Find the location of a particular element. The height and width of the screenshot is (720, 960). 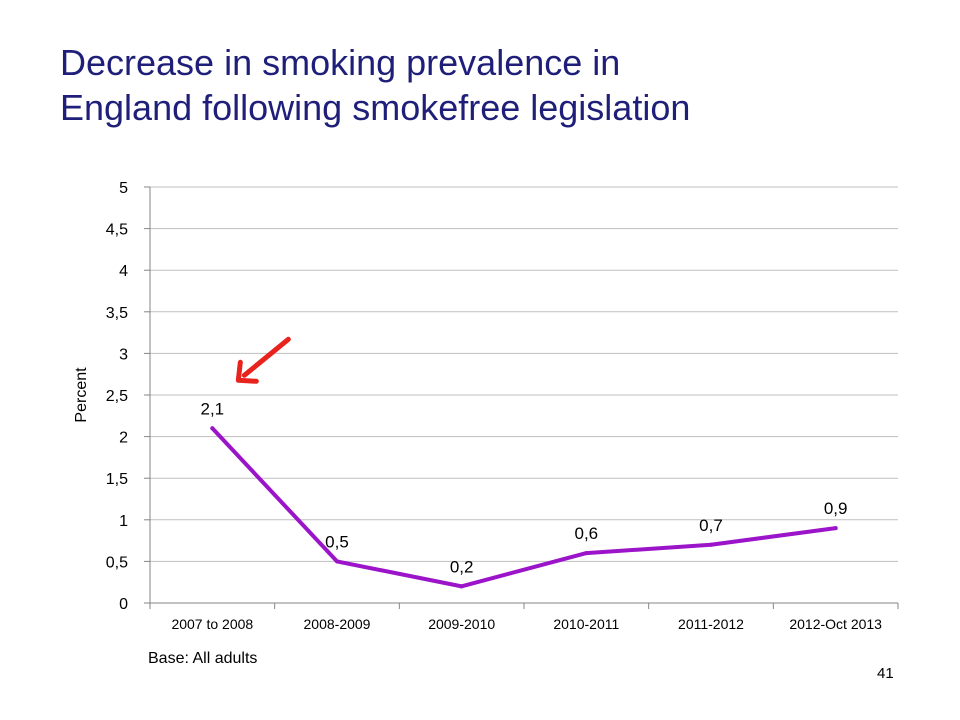

x-tick-label: 2008-2009 is located at coordinates (337, 624).